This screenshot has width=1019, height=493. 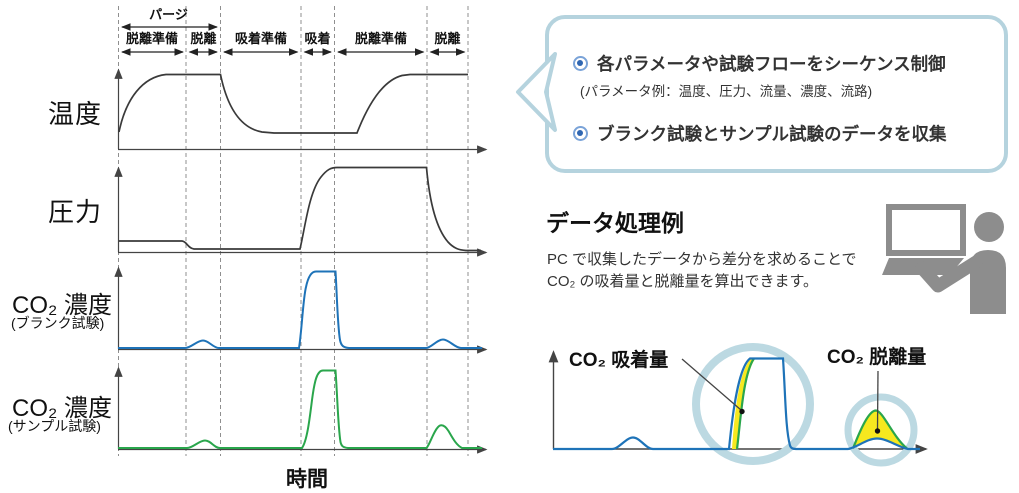 I want to click on row-label-temperature: 温度, so click(x=75, y=114).